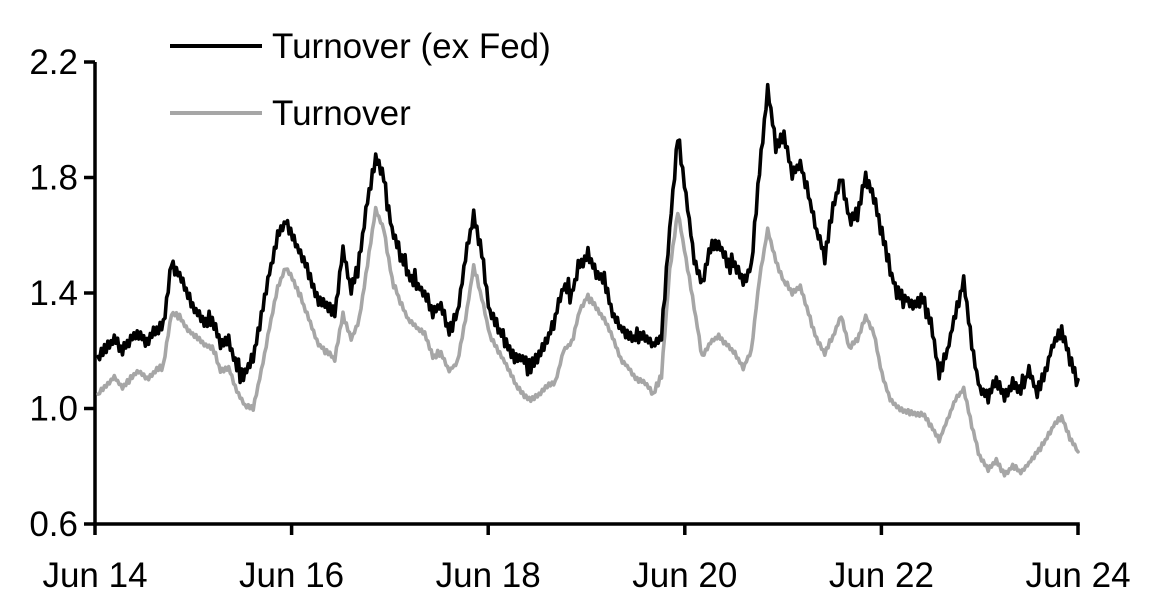 The image size is (1152, 597). What do you see at coordinates (216, 46) in the screenshot?
I see `legend-line-sample-black` at bounding box center [216, 46].